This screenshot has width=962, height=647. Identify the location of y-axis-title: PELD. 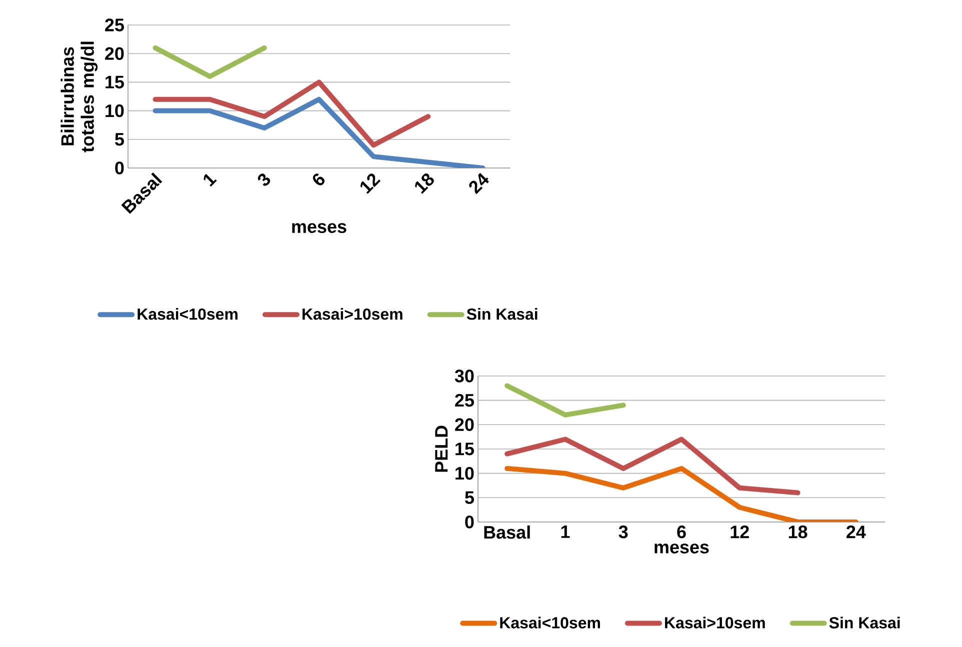
(441, 449).